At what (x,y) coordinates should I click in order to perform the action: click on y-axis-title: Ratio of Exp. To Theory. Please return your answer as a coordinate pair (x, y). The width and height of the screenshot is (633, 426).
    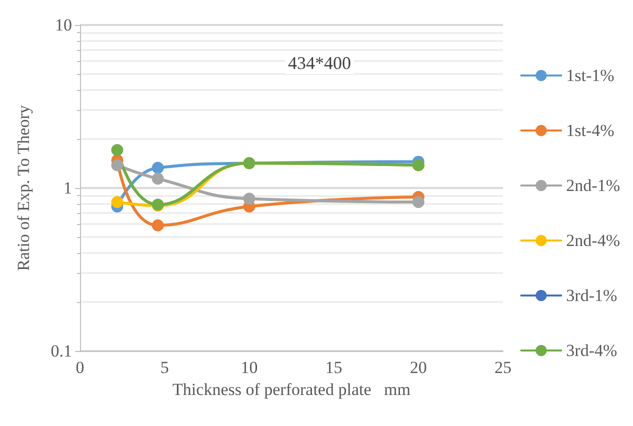
    Looking at the image, I should click on (23, 187).